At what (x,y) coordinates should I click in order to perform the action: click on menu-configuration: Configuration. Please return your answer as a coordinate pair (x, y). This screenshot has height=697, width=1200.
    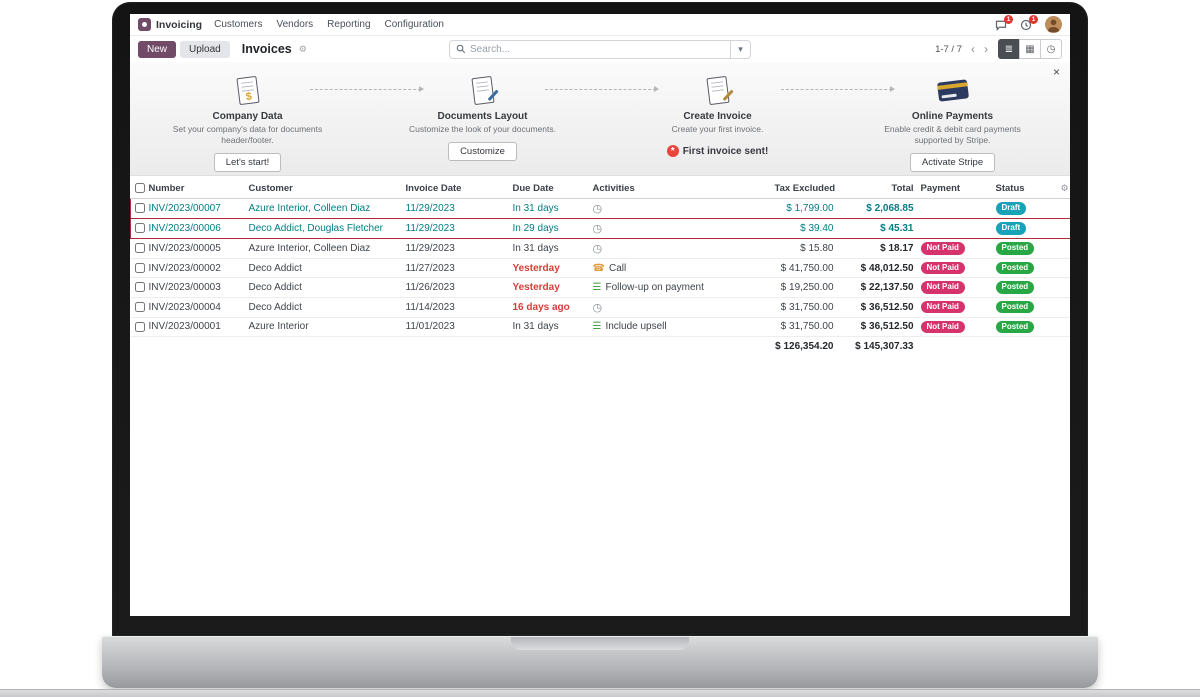
    Looking at the image, I should click on (414, 24).